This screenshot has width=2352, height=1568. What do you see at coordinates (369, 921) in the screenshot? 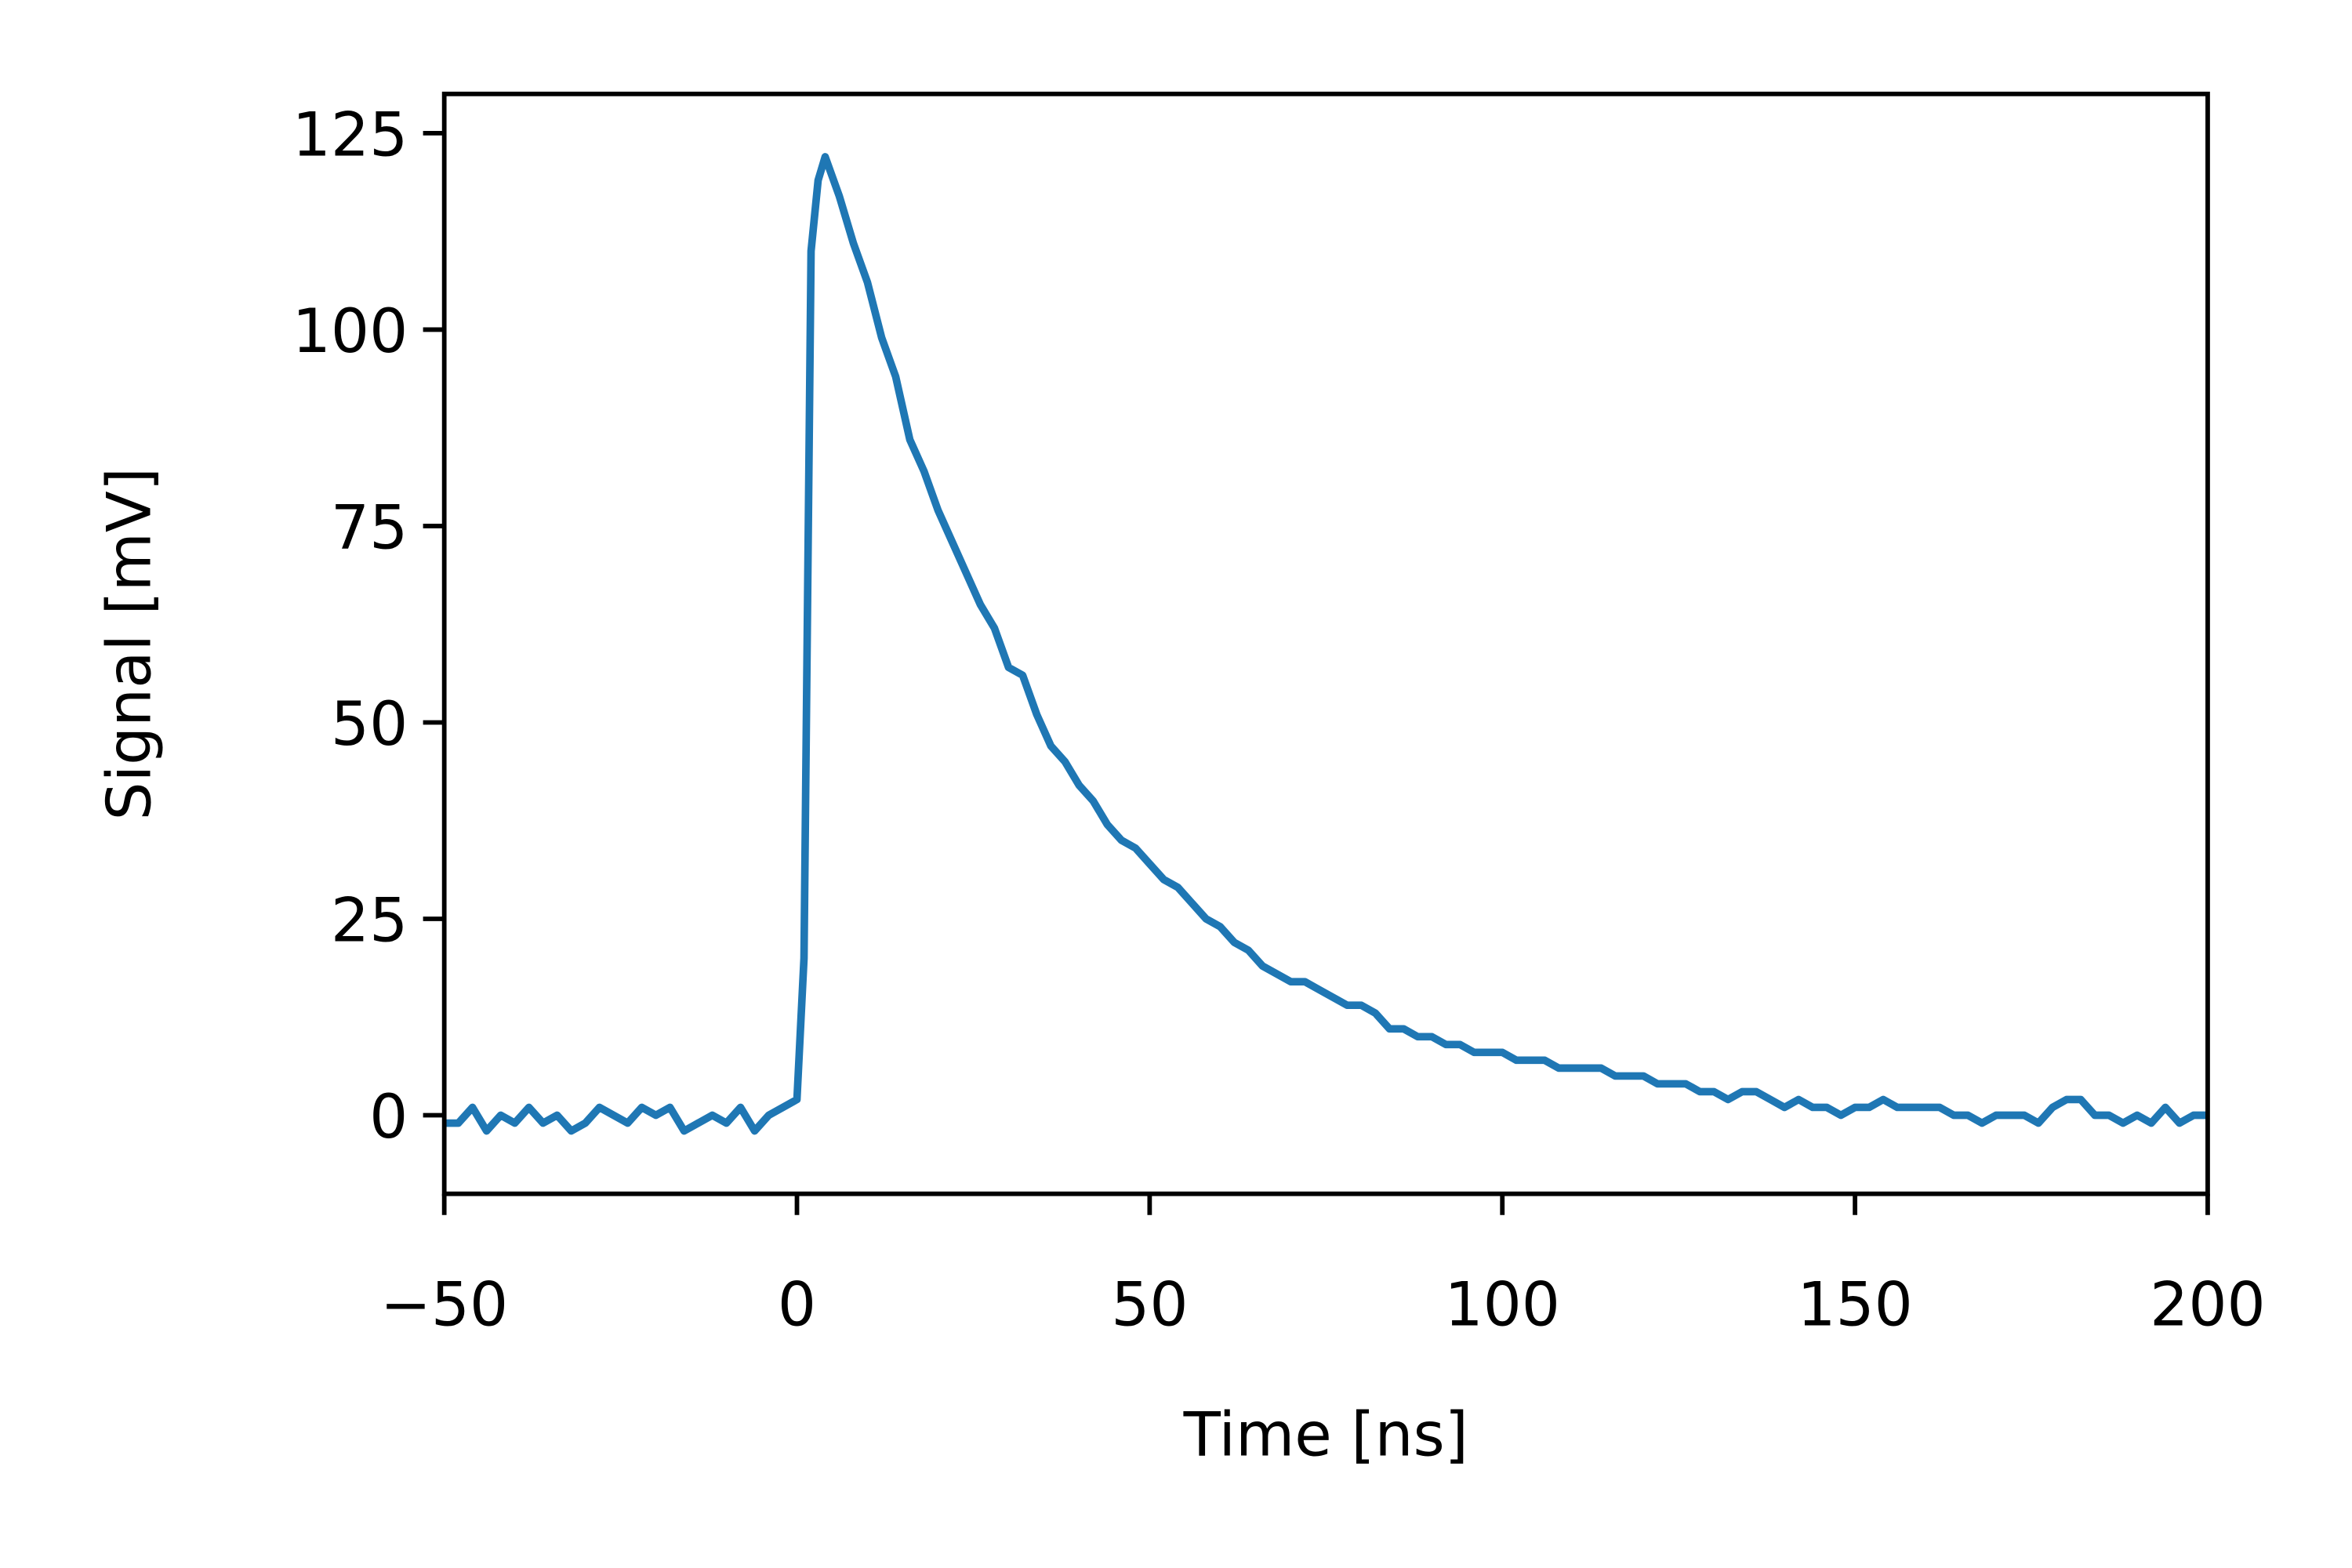
I see `y-tick-label: 25` at bounding box center [369, 921].